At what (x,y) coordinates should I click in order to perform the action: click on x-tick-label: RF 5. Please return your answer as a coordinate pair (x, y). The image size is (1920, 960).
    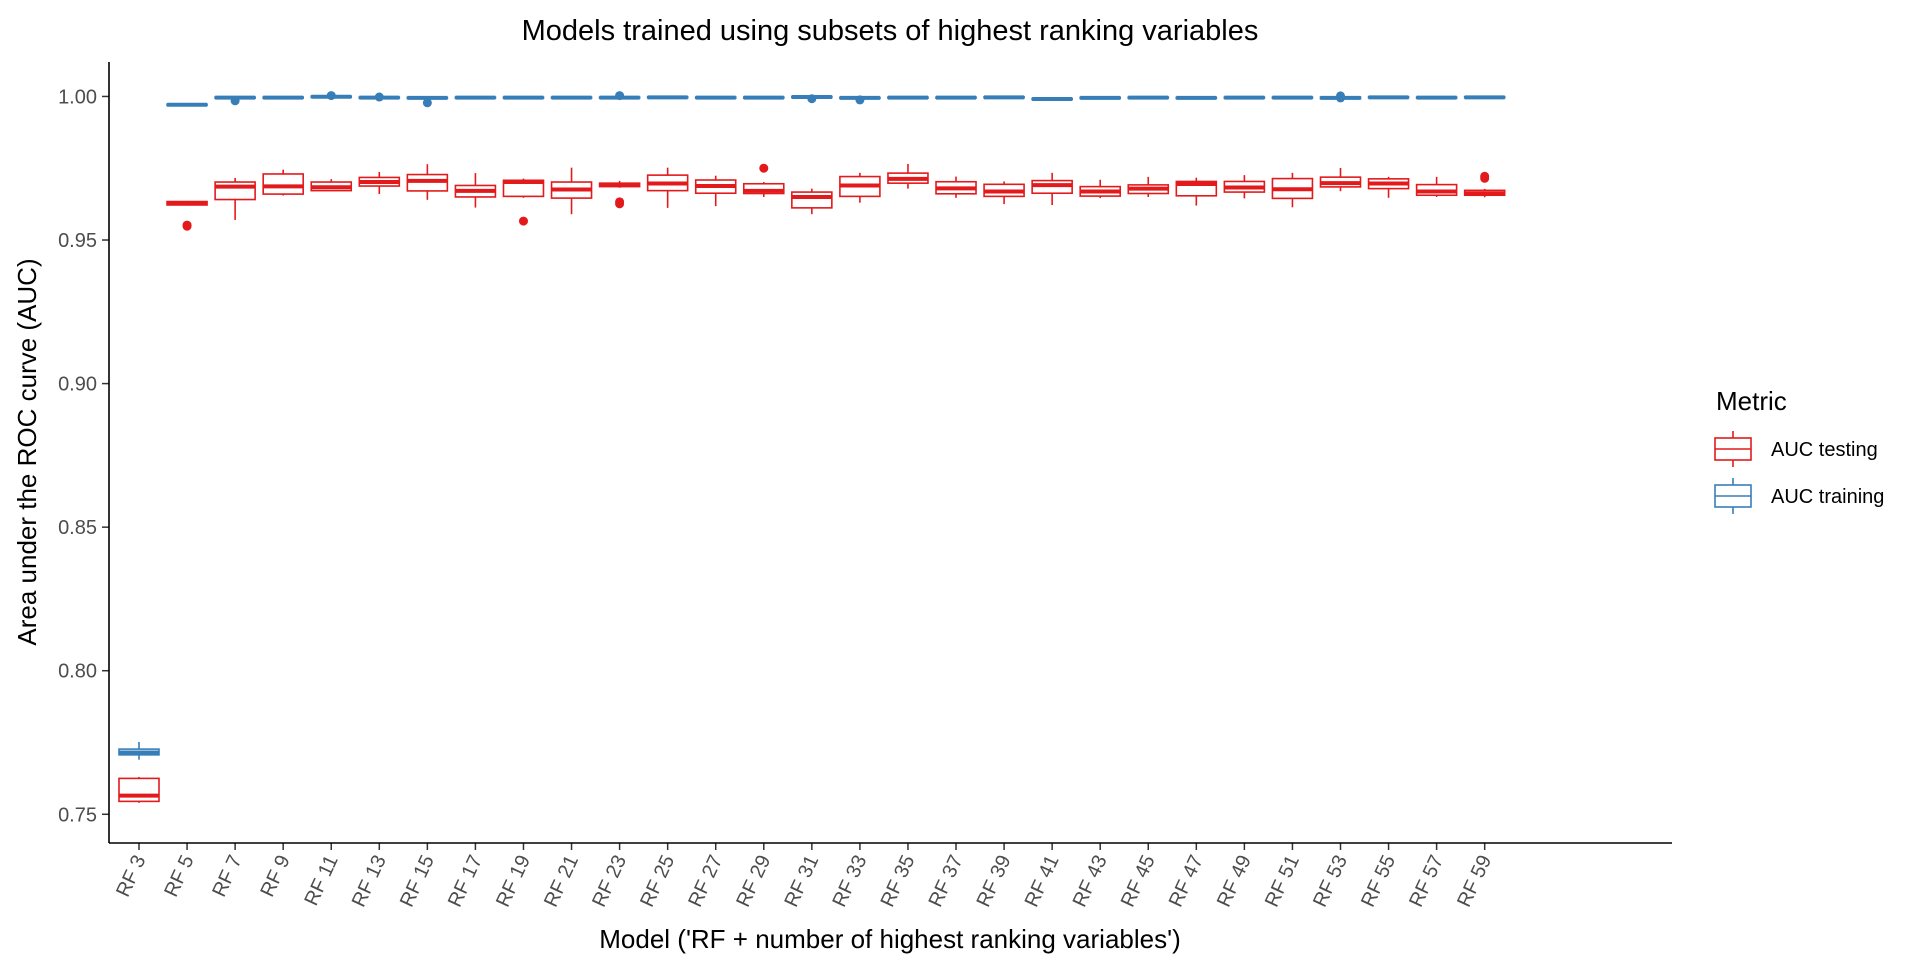
    Looking at the image, I should click on (179, 876).